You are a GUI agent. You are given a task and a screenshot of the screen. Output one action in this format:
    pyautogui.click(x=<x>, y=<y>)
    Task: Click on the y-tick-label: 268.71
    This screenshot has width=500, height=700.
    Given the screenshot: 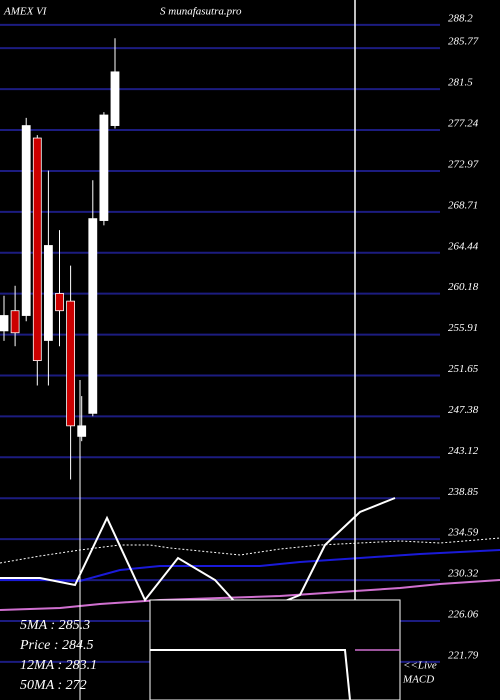 What is the action you would take?
    pyautogui.click(x=463, y=205)
    